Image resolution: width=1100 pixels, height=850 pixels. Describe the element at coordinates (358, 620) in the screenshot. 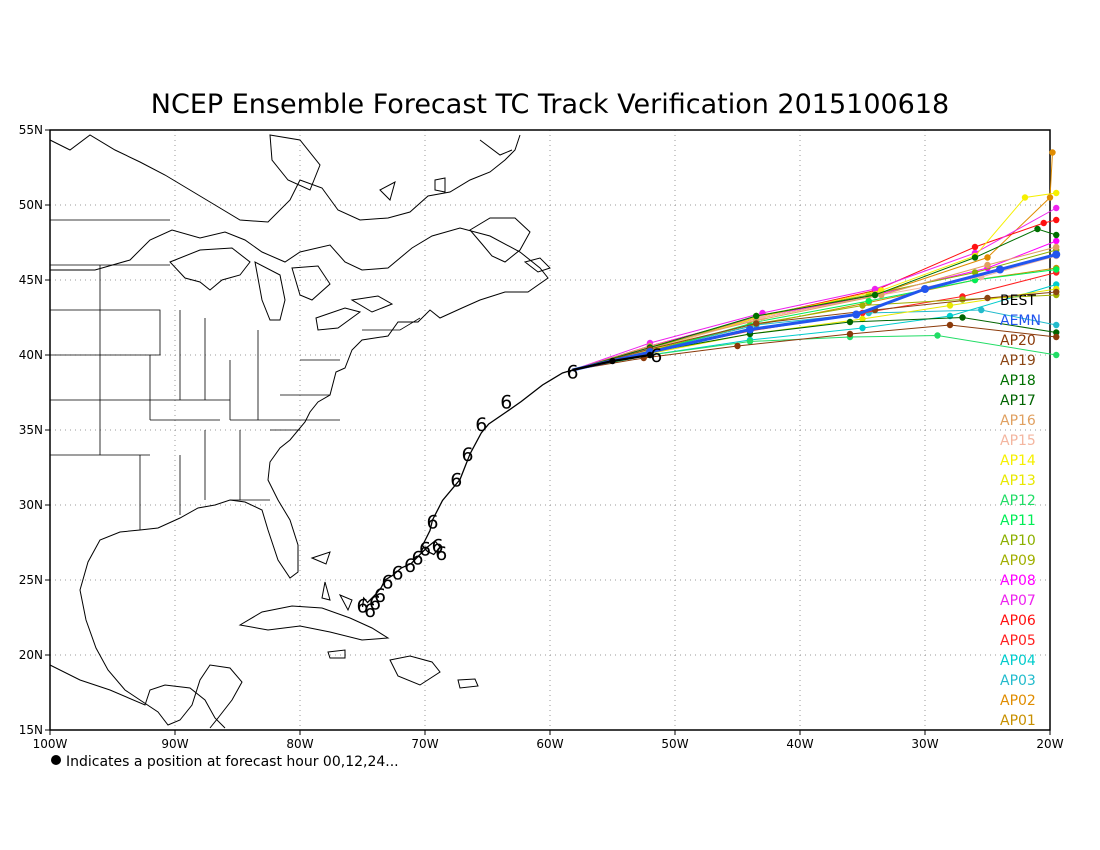

I see `greater-antilles` at that location.